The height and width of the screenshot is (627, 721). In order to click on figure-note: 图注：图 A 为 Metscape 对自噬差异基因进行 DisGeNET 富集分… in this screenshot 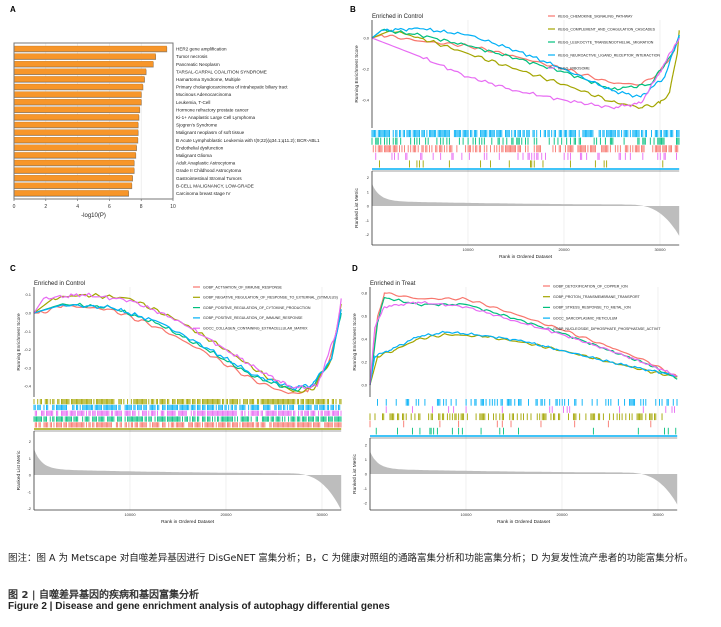, I will do `click(351, 558)`.